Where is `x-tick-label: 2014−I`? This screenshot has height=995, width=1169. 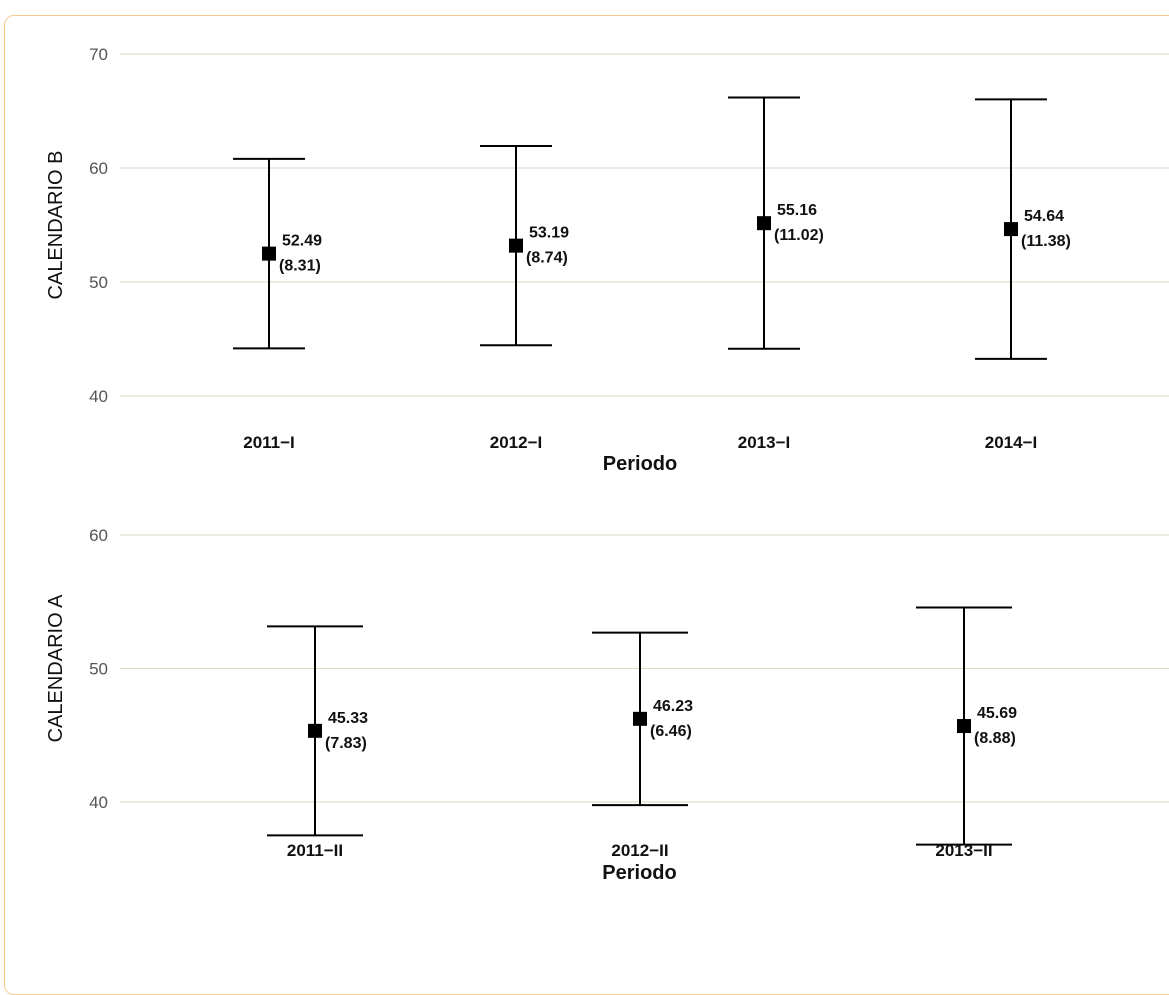 x-tick-label: 2014−I is located at coordinates (1011, 442).